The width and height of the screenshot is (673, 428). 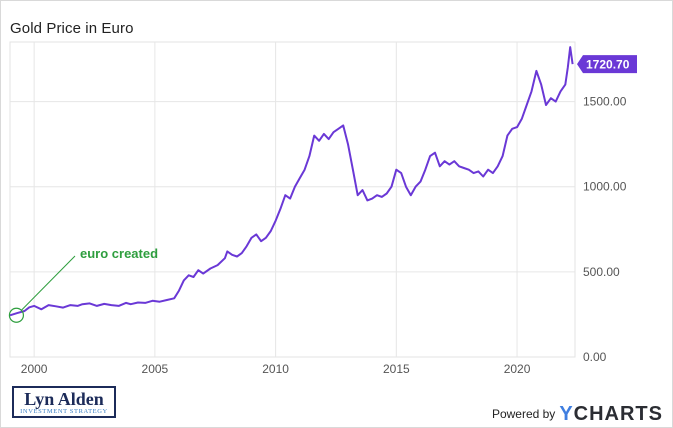 What do you see at coordinates (595, 357) in the screenshot?
I see `y-tick-label-0: 0.00` at bounding box center [595, 357].